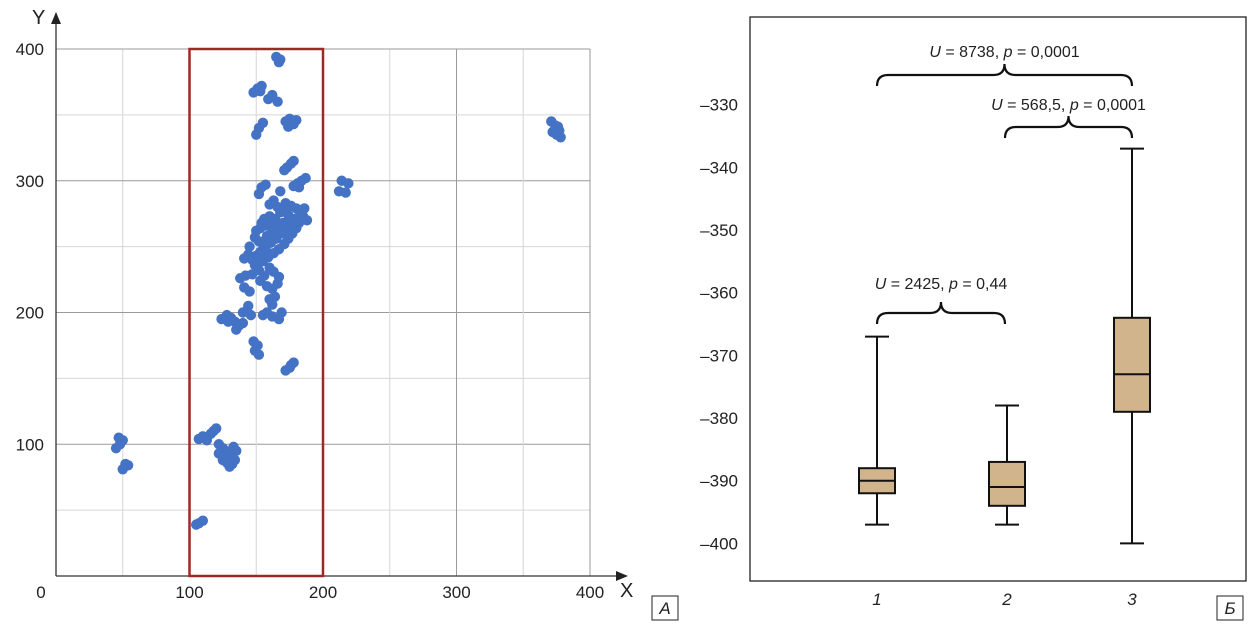  Describe the element at coordinates (972, 52) in the screenshot. I see `u-value: = 8738,` at that location.